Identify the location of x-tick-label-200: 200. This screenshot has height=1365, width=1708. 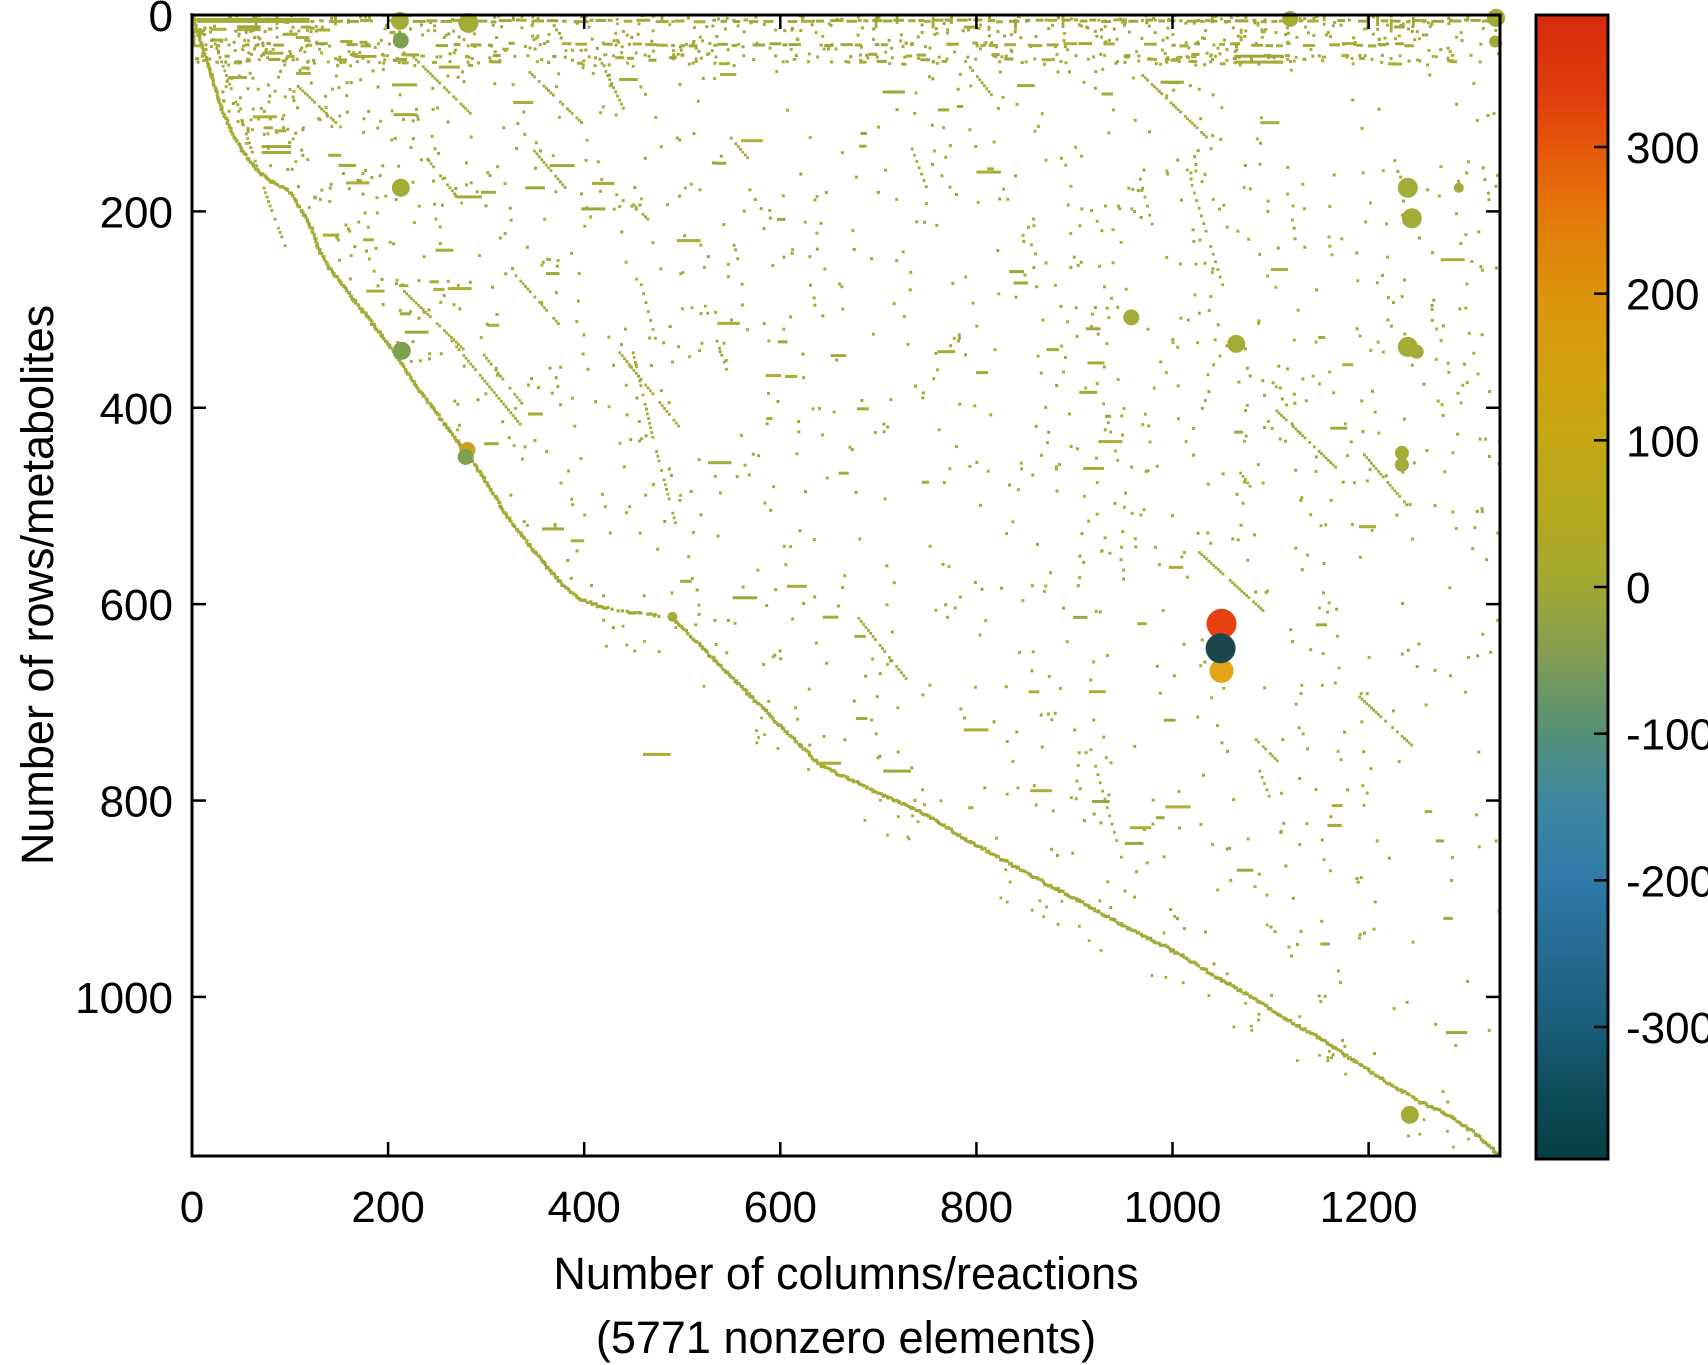
(387, 1207).